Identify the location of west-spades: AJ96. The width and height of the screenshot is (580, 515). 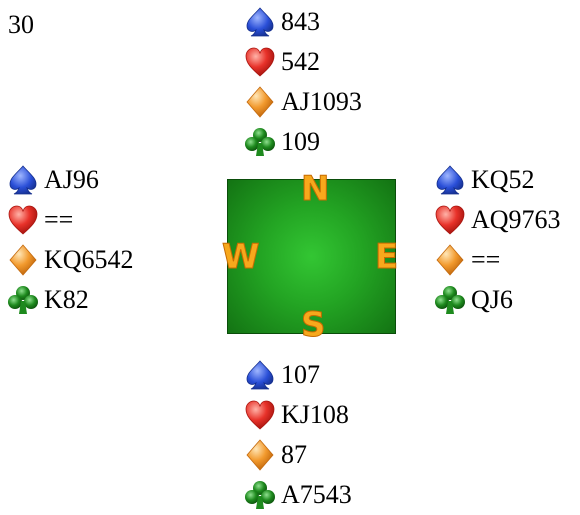
(71, 179).